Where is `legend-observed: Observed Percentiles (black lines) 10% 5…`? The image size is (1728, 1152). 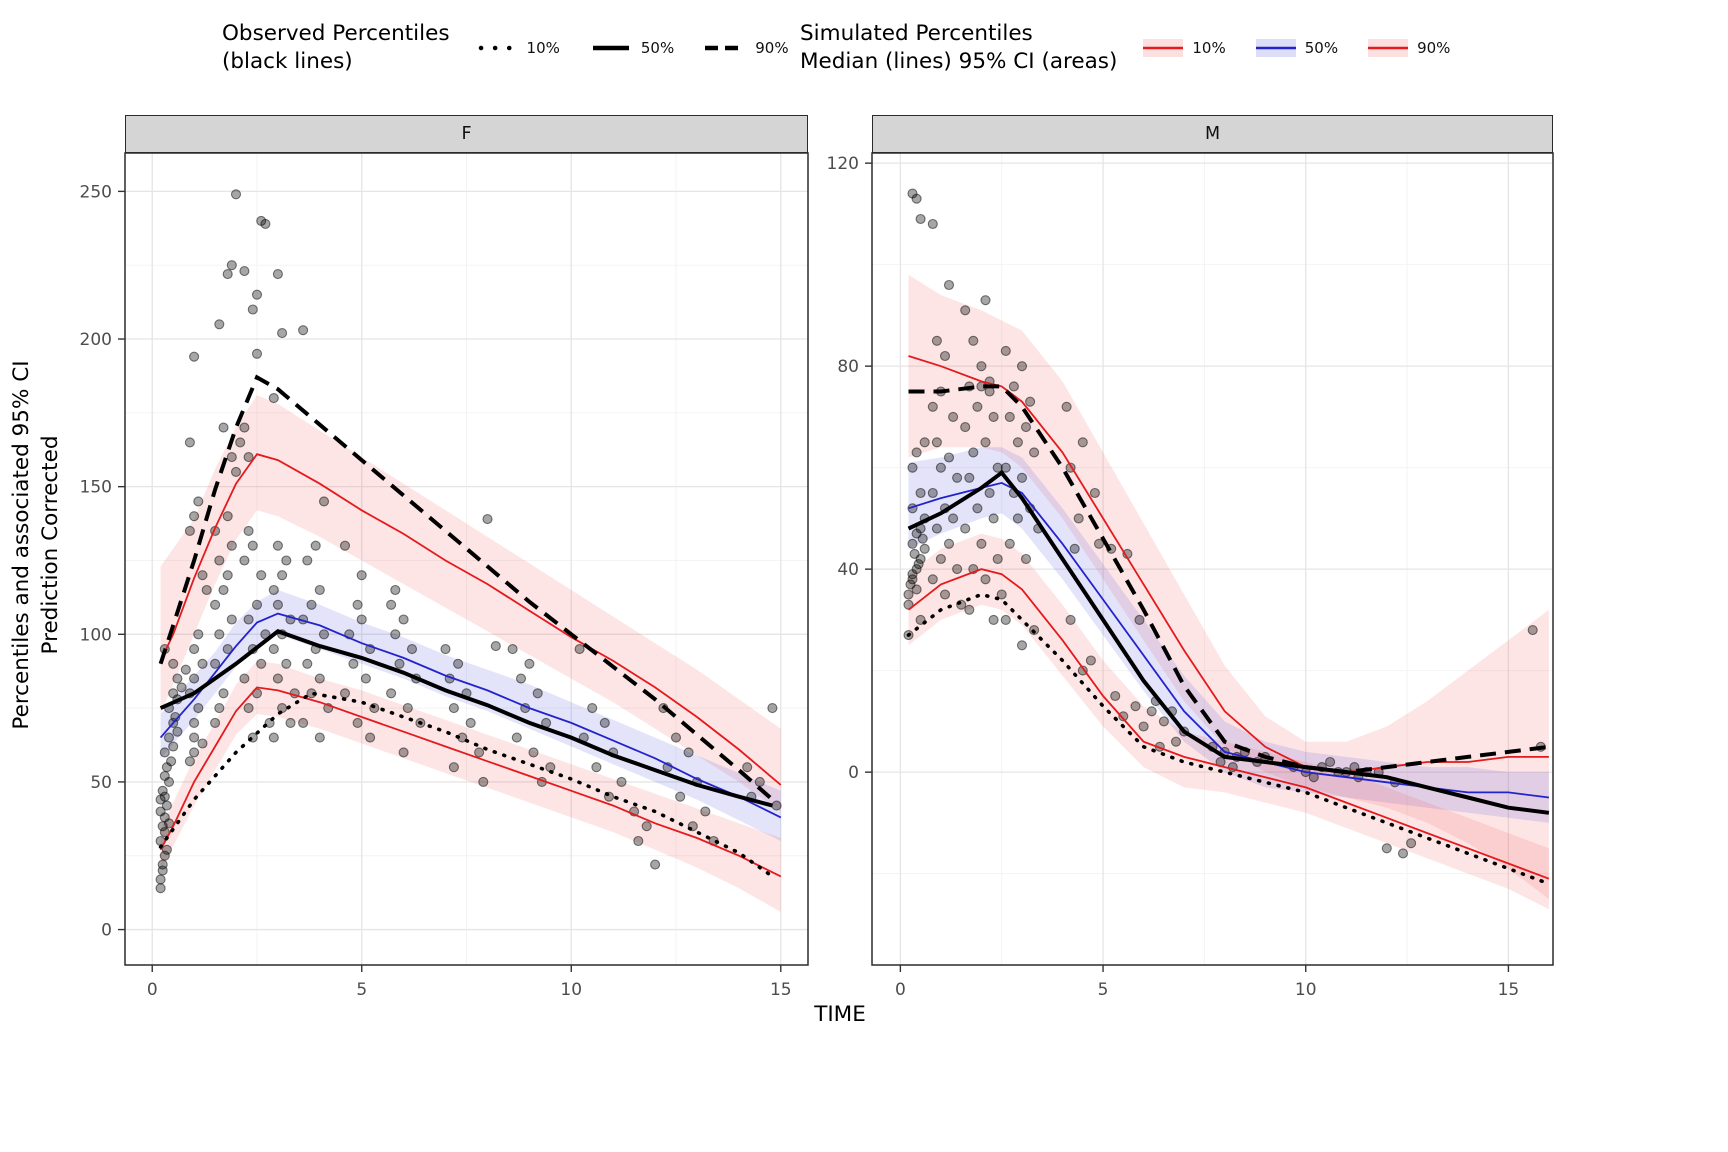
legend-observed: Observed Percentiles (black lines) 10% 5… is located at coordinates (505, 48).